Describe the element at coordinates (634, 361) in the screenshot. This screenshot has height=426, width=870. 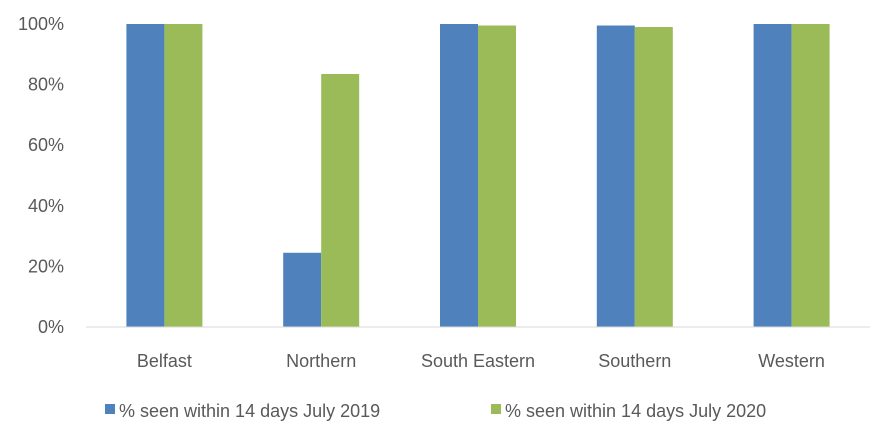
I see `x-tick-label: Southern` at that location.